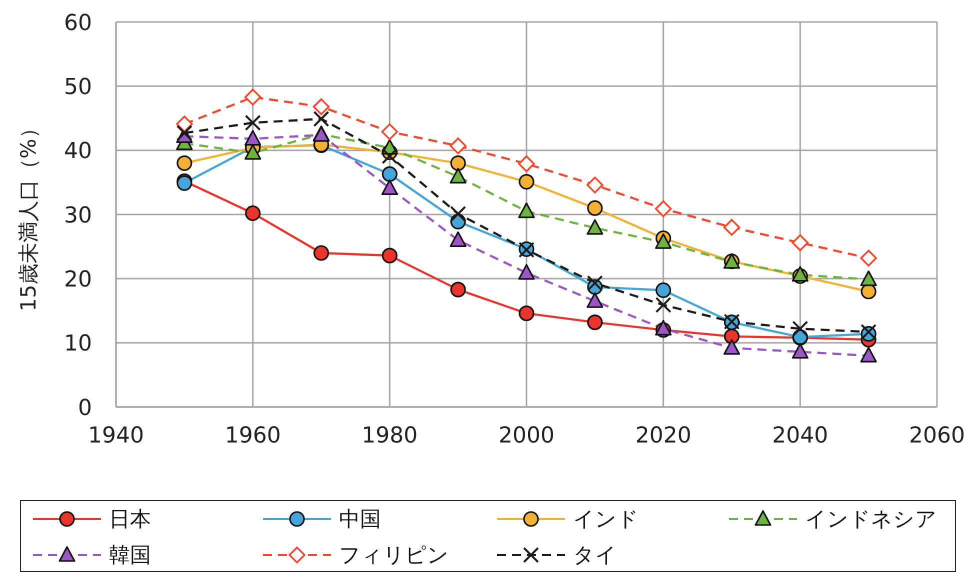 The height and width of the screenshot is (578, 970). What do you see at coordinates (78, 151) in the screenshot?
I see `y-tick-label: 40` at bounding box center [78, 151].